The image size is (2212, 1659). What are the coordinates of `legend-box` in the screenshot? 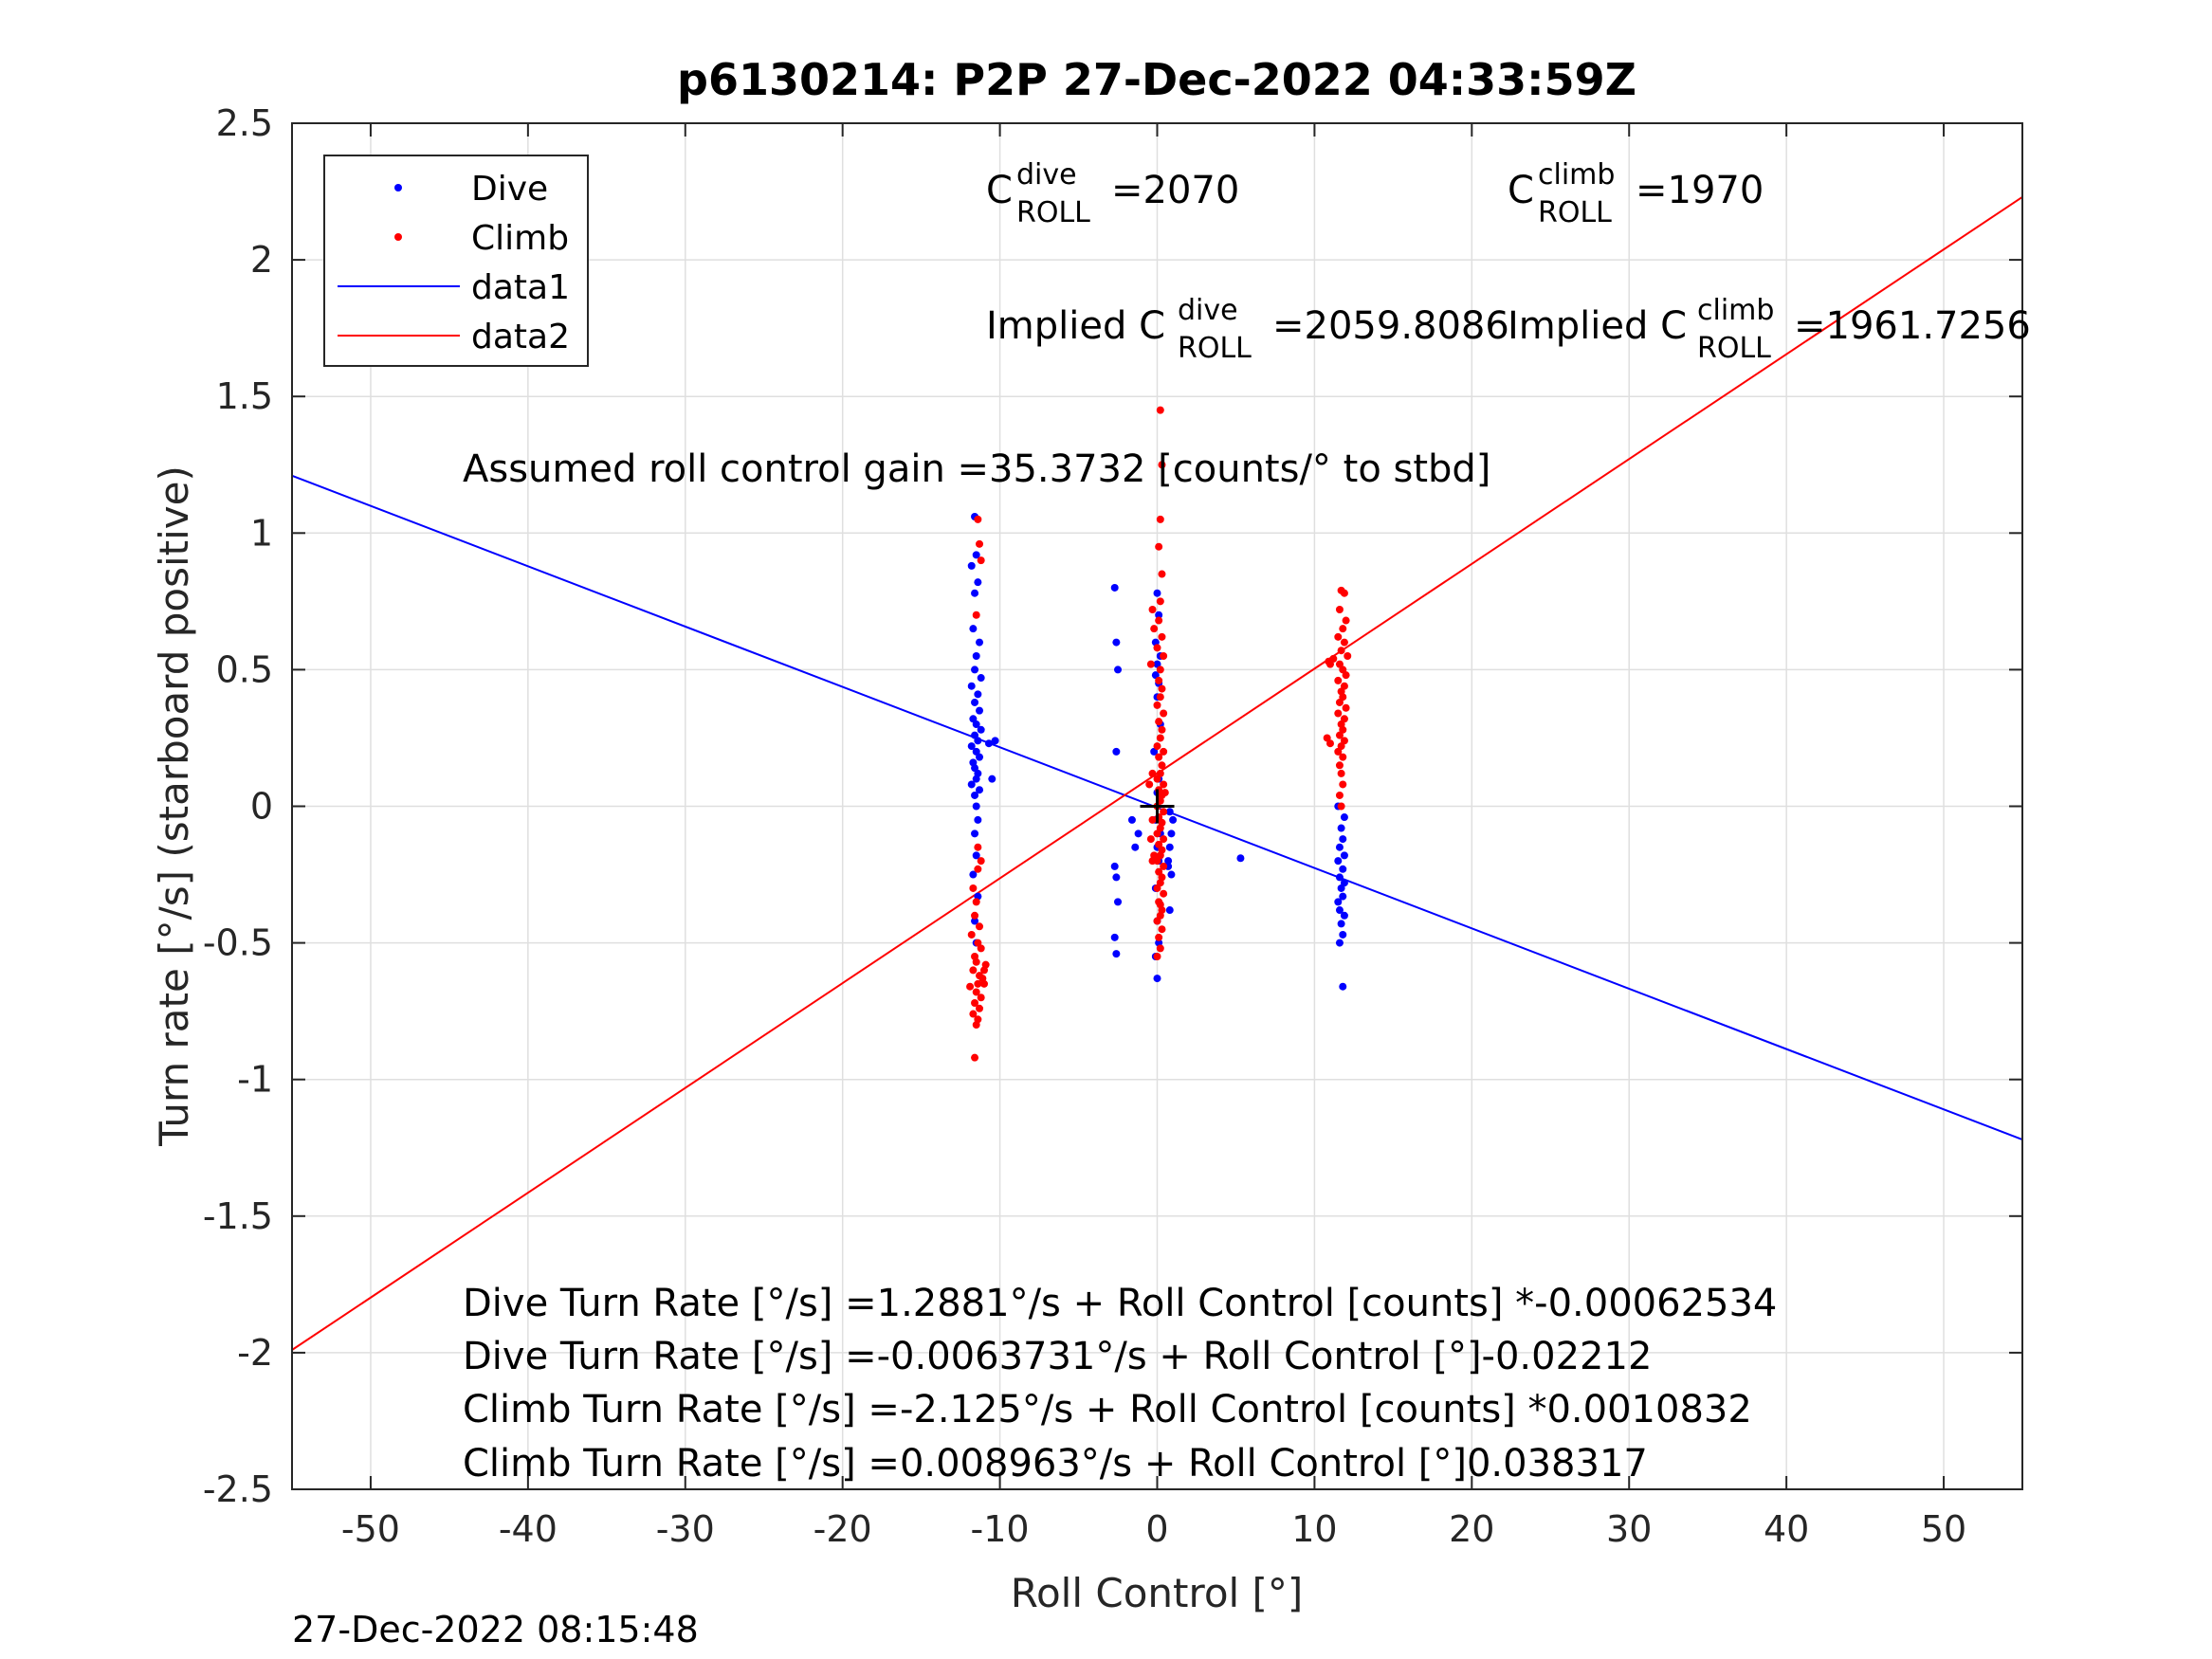 It's located at (456, 261).